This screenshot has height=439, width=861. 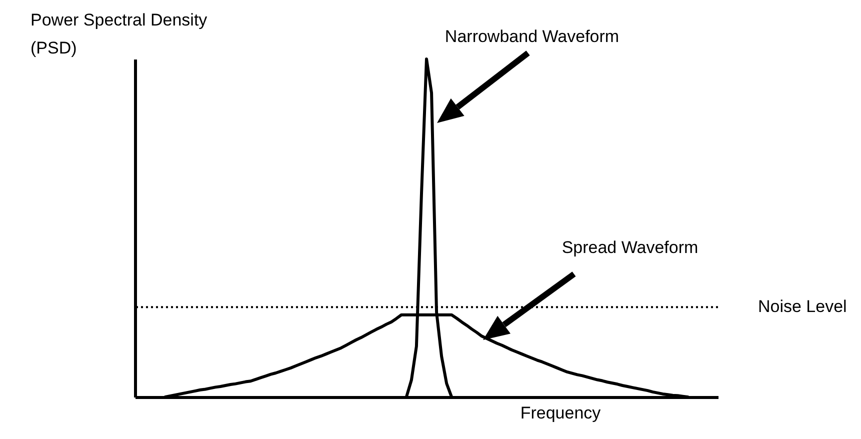 What do you see at coordinates (561, 413) in the screenshot?
I see `x-axis-title: Frequency` at bounding box center [561, 413].